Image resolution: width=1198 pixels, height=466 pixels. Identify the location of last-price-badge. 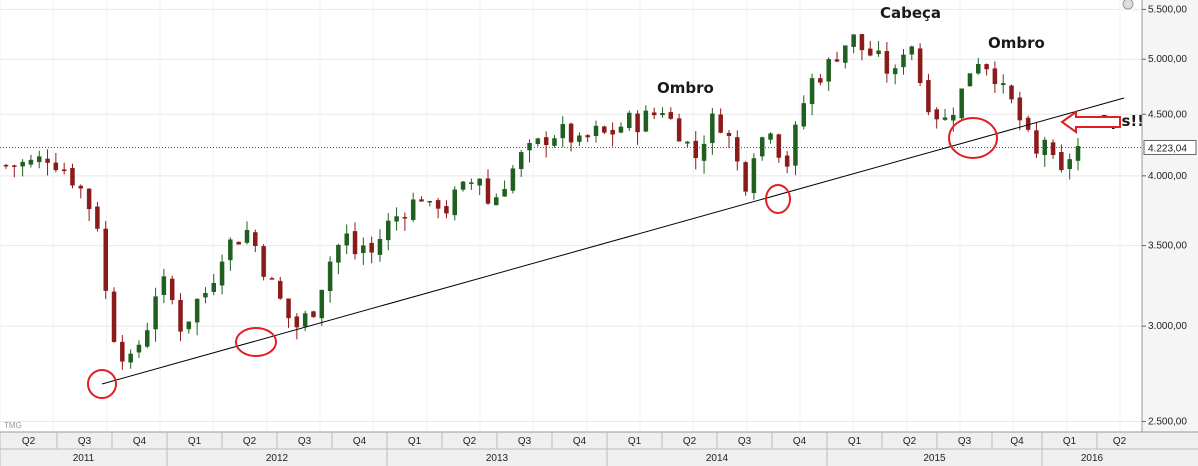
(1170, 147).